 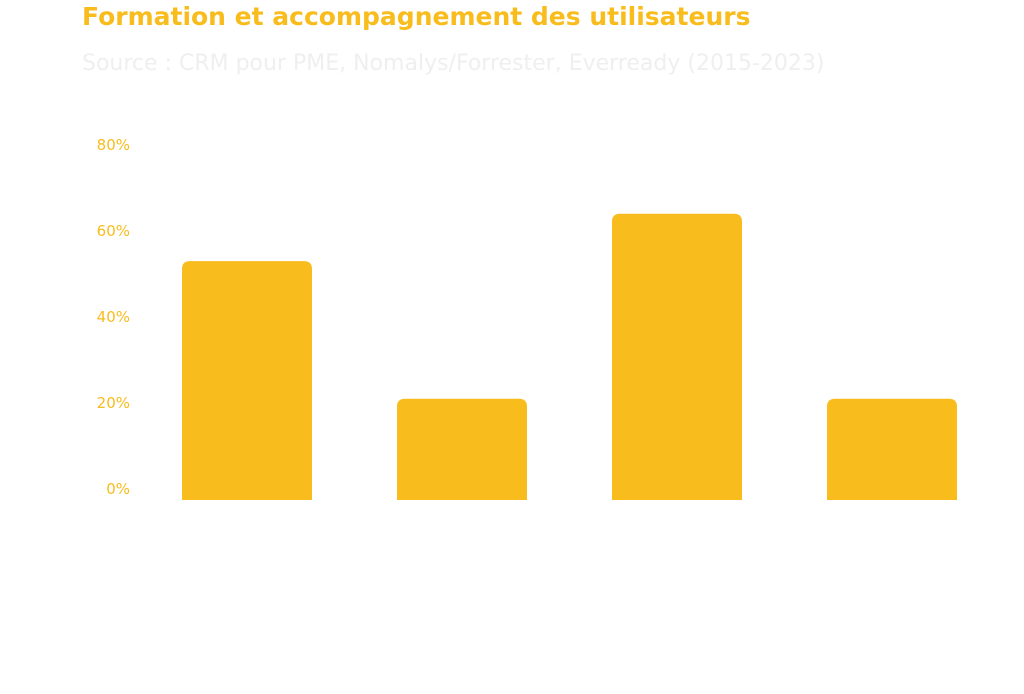 I want to click on y-axis: 0% 20% 40% 60% 80%, so click(x=113, y=317).